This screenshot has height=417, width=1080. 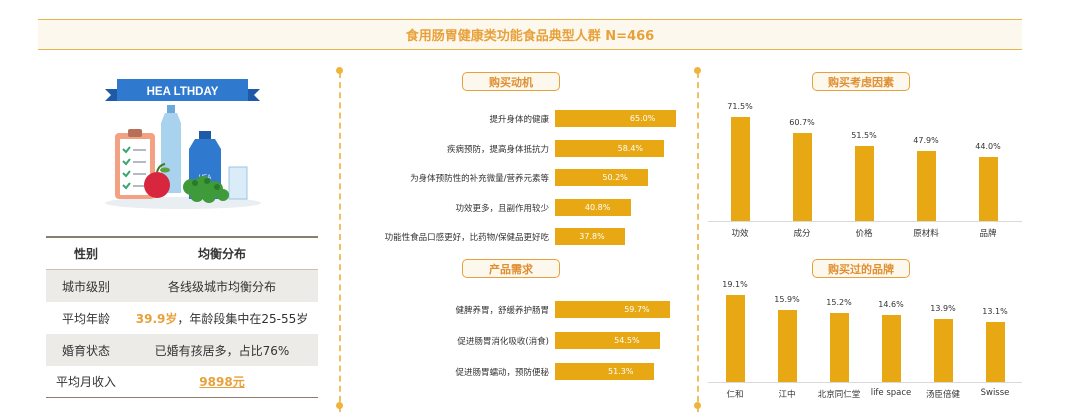 I want to click on bar-category-label: 江中, so click(x=787, y=395).